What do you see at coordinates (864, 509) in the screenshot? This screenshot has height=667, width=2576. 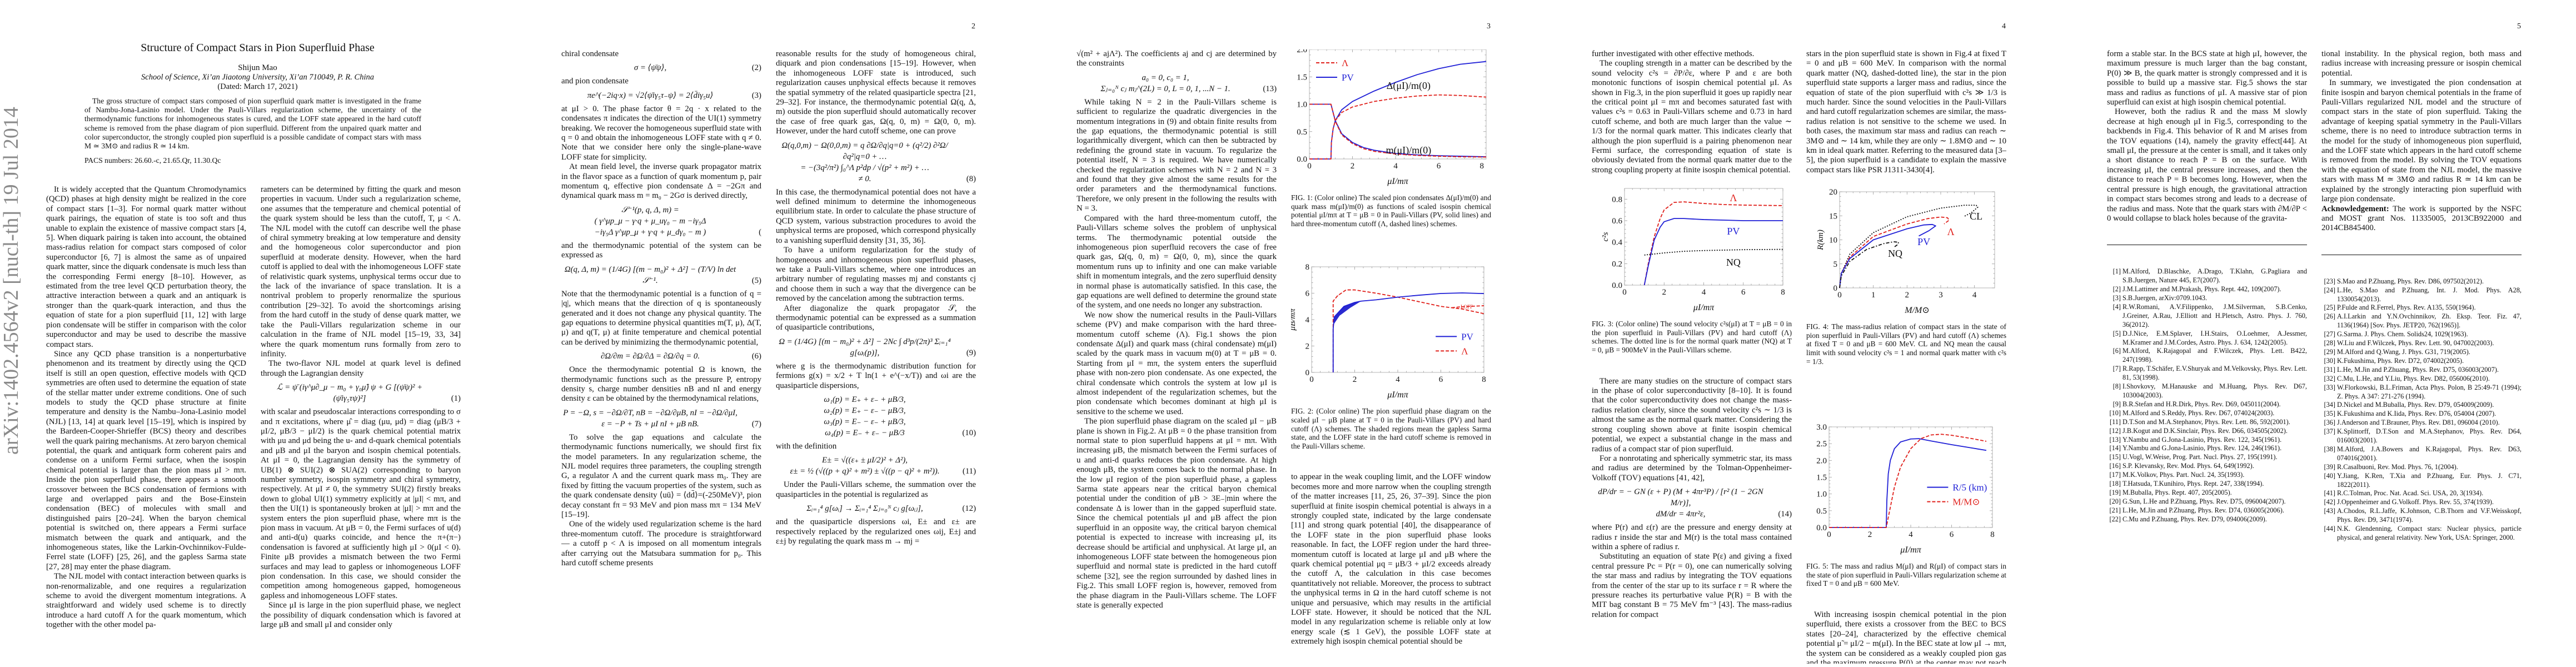 I see `equation-line: Σᵢ₌₁⁴ g[ωᵢ] → Σᵢ₌₁⁴ Σⱼ₌₀ᴺ cⱼ g[ωᵢⱼ],` at bounding box center [864, 509].